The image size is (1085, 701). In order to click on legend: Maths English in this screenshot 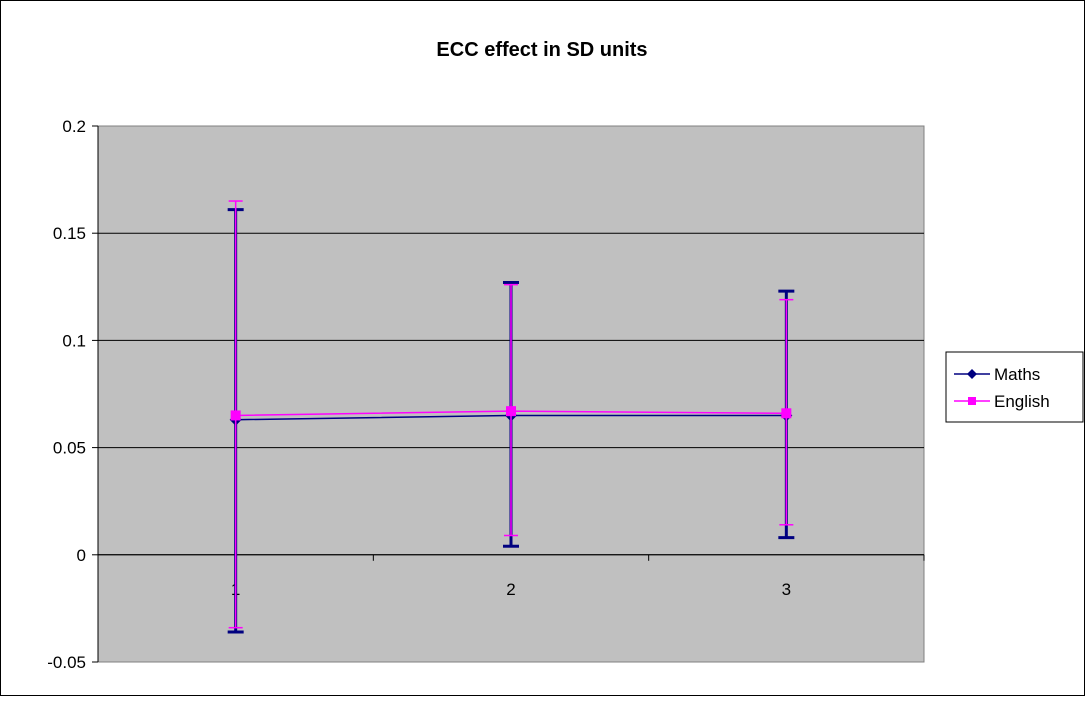, I will do `click(1014, 387)`.